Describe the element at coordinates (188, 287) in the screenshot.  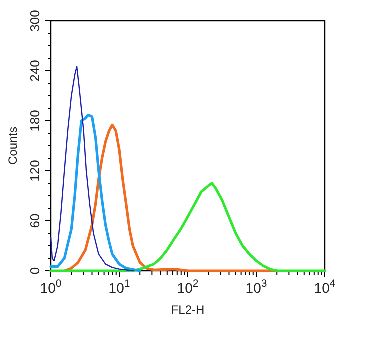
I see `x-tick-label: 10$^{2}$` at that location.